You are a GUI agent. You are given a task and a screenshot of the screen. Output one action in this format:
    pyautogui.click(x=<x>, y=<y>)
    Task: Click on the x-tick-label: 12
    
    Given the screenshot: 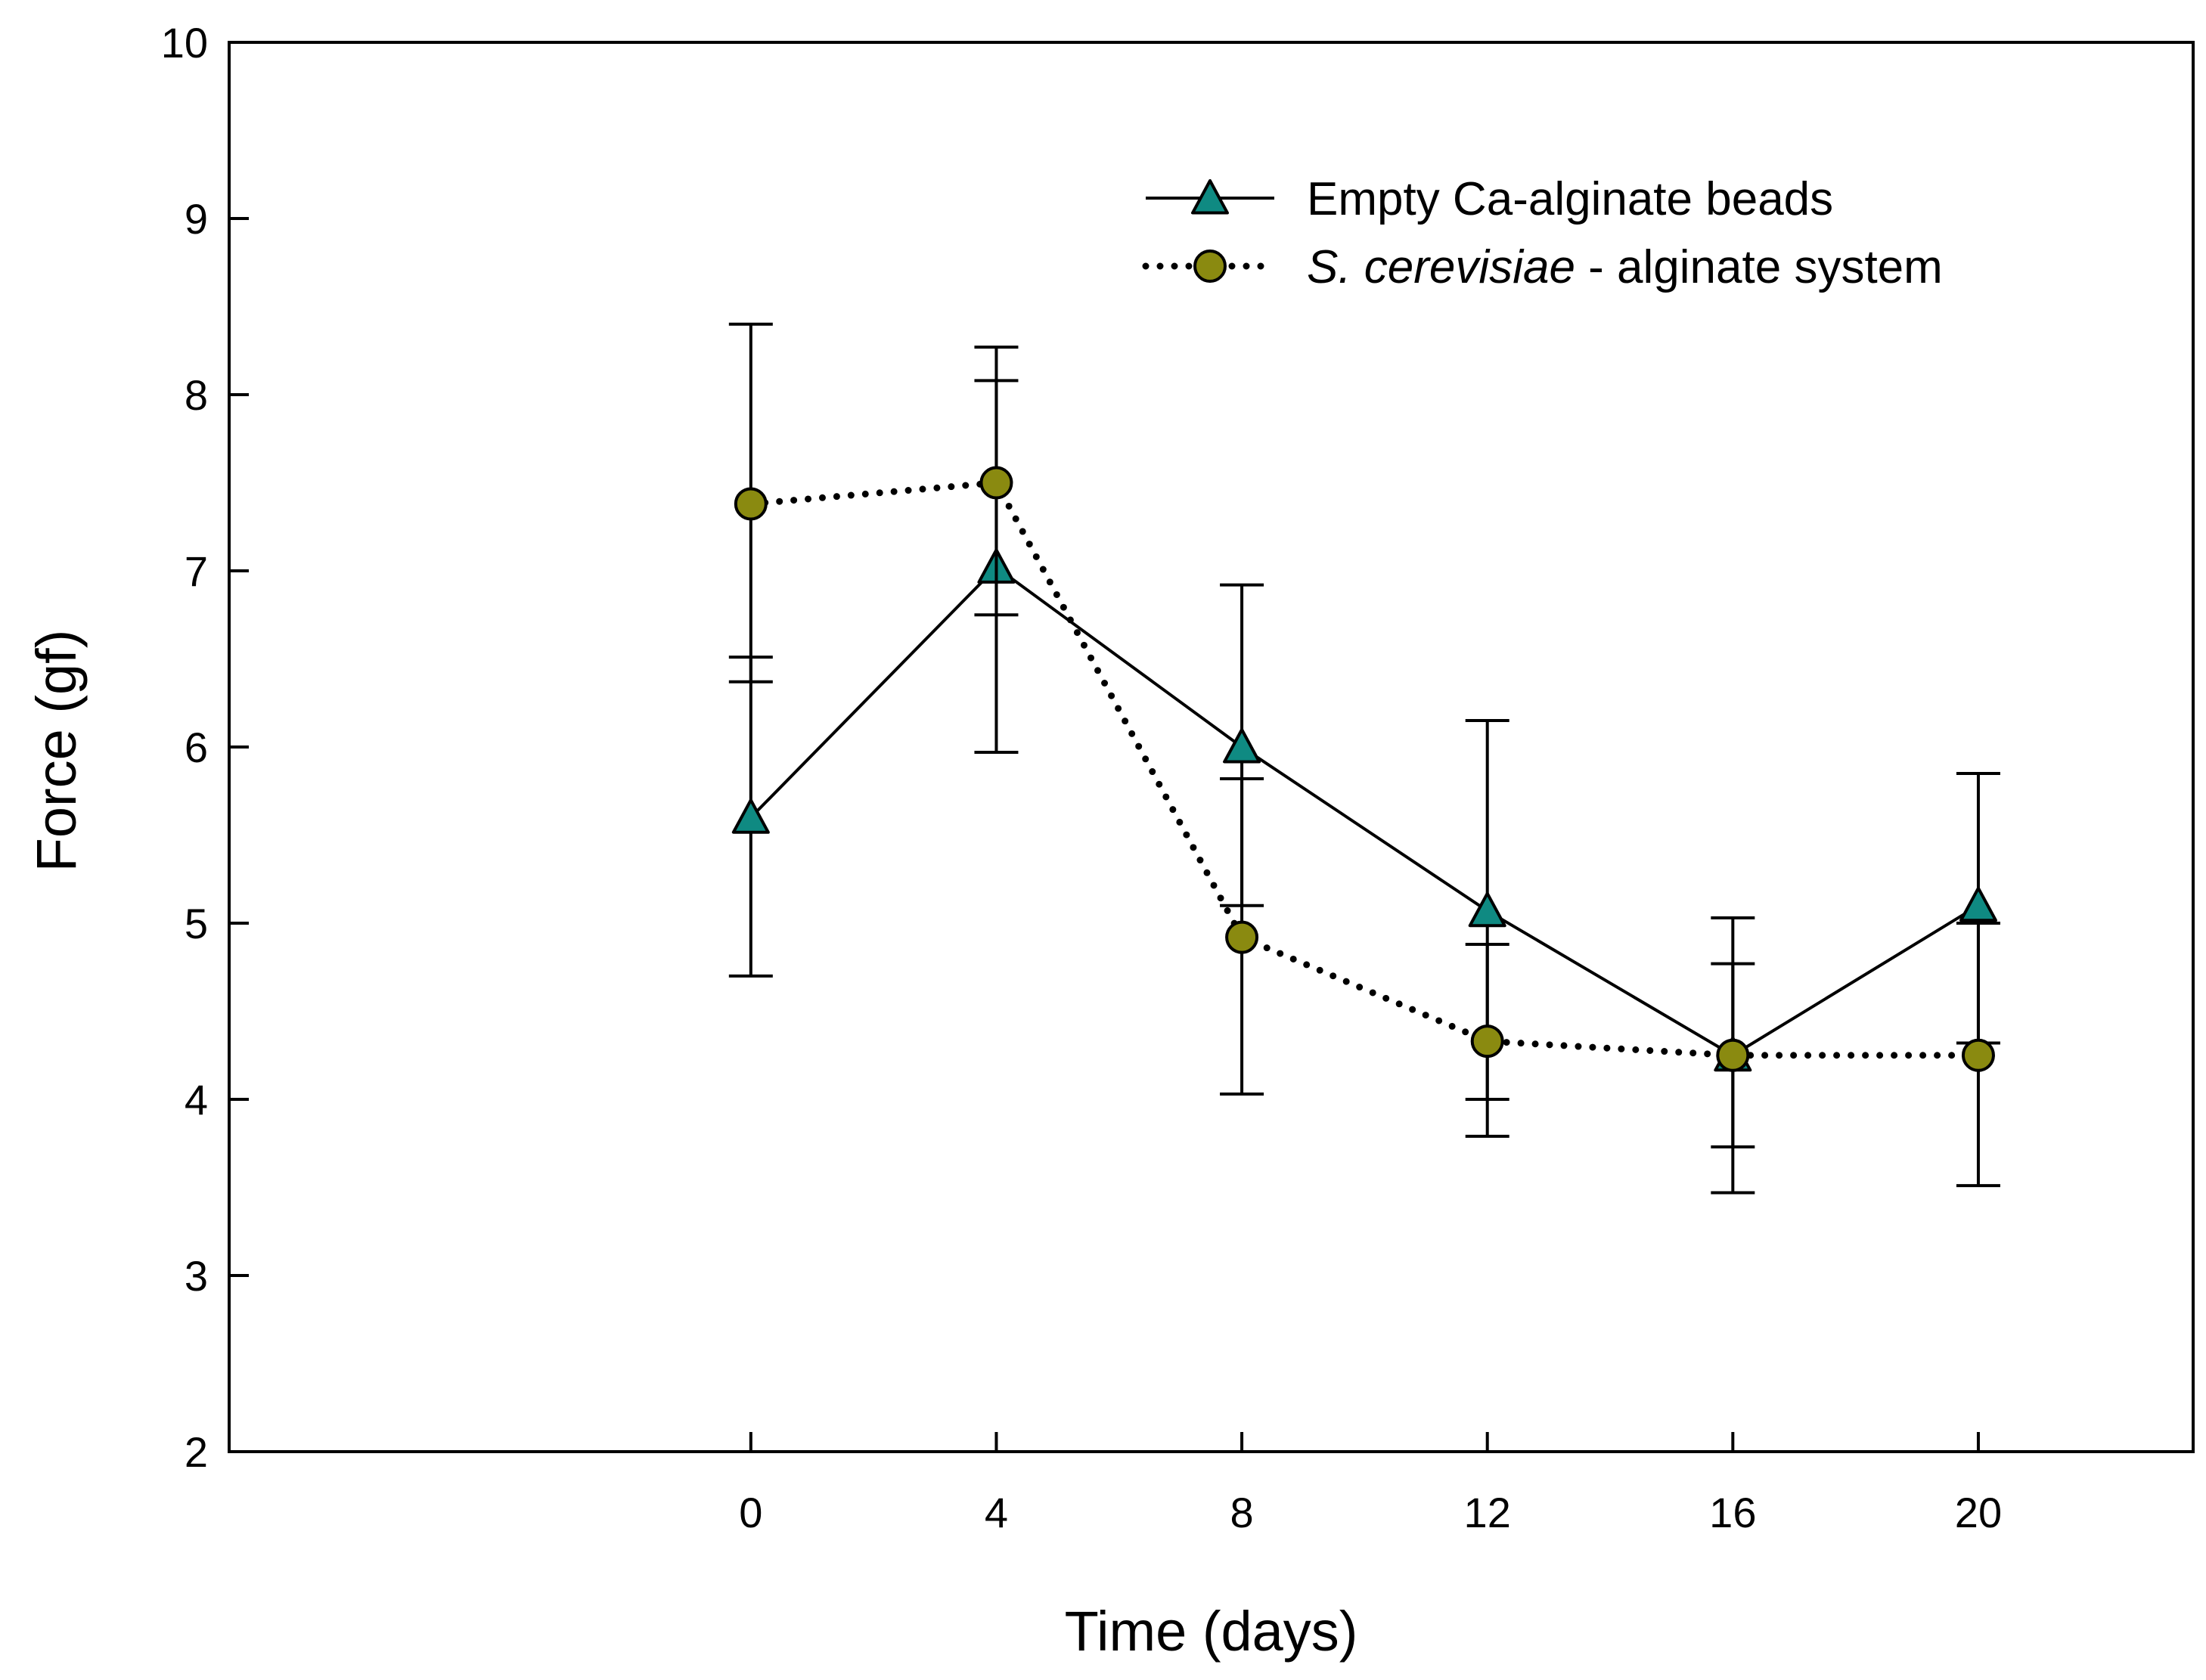 What is the action you would take?
    pyautogui.click(x=1487, y=1512)
    